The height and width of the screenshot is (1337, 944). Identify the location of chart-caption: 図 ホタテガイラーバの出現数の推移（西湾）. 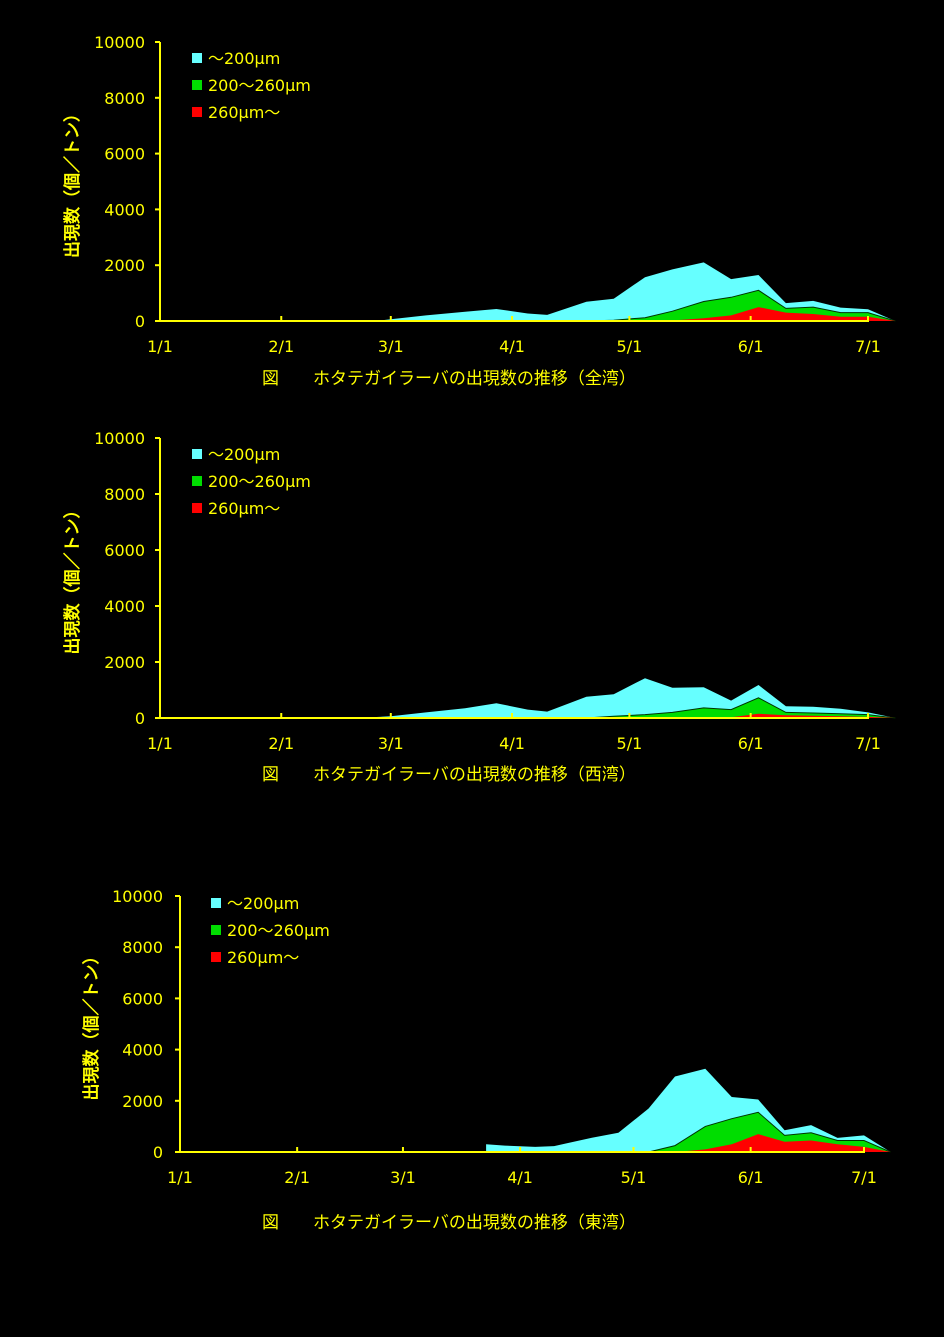
(449, 775).